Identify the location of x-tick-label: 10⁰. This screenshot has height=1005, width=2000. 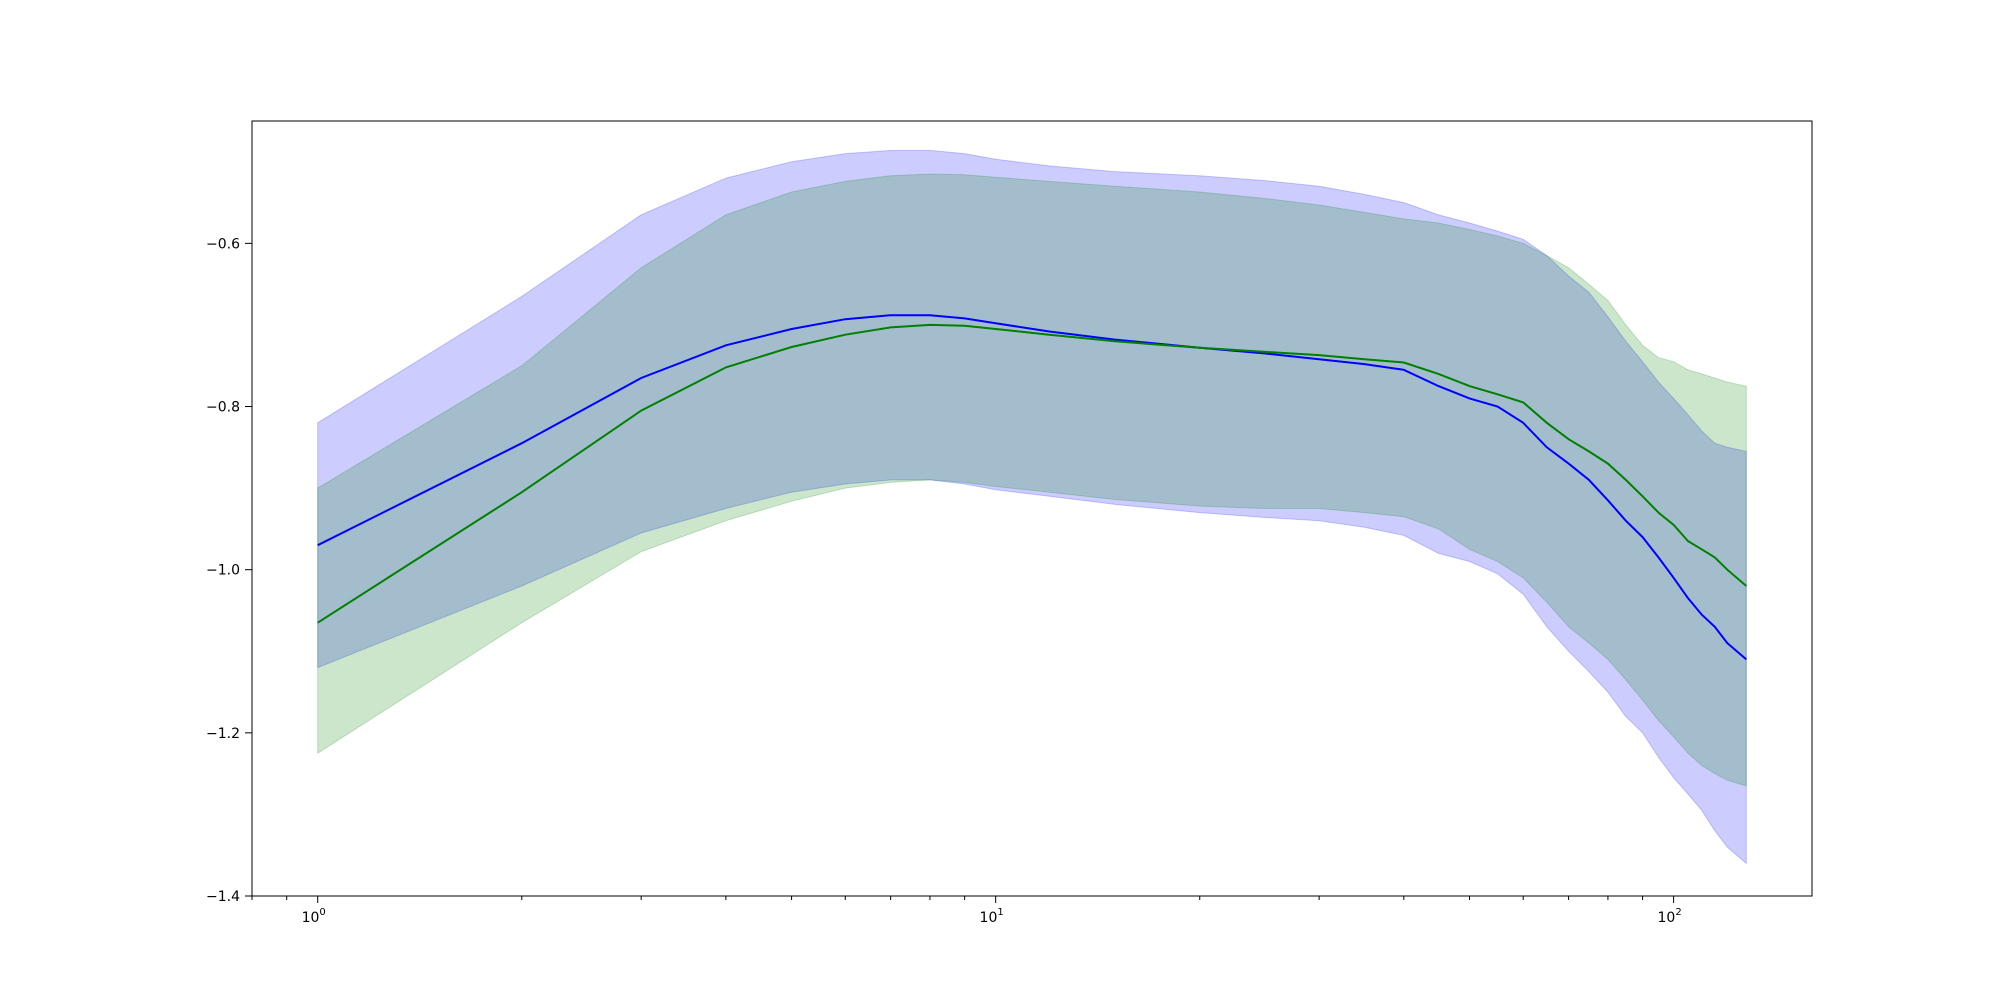
(314, 916).